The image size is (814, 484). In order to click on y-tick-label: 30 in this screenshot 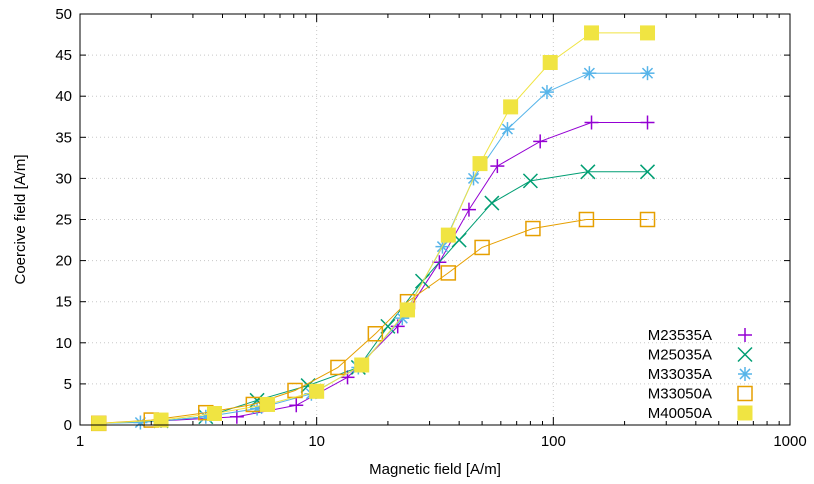, I will do `click(63, 178)`.